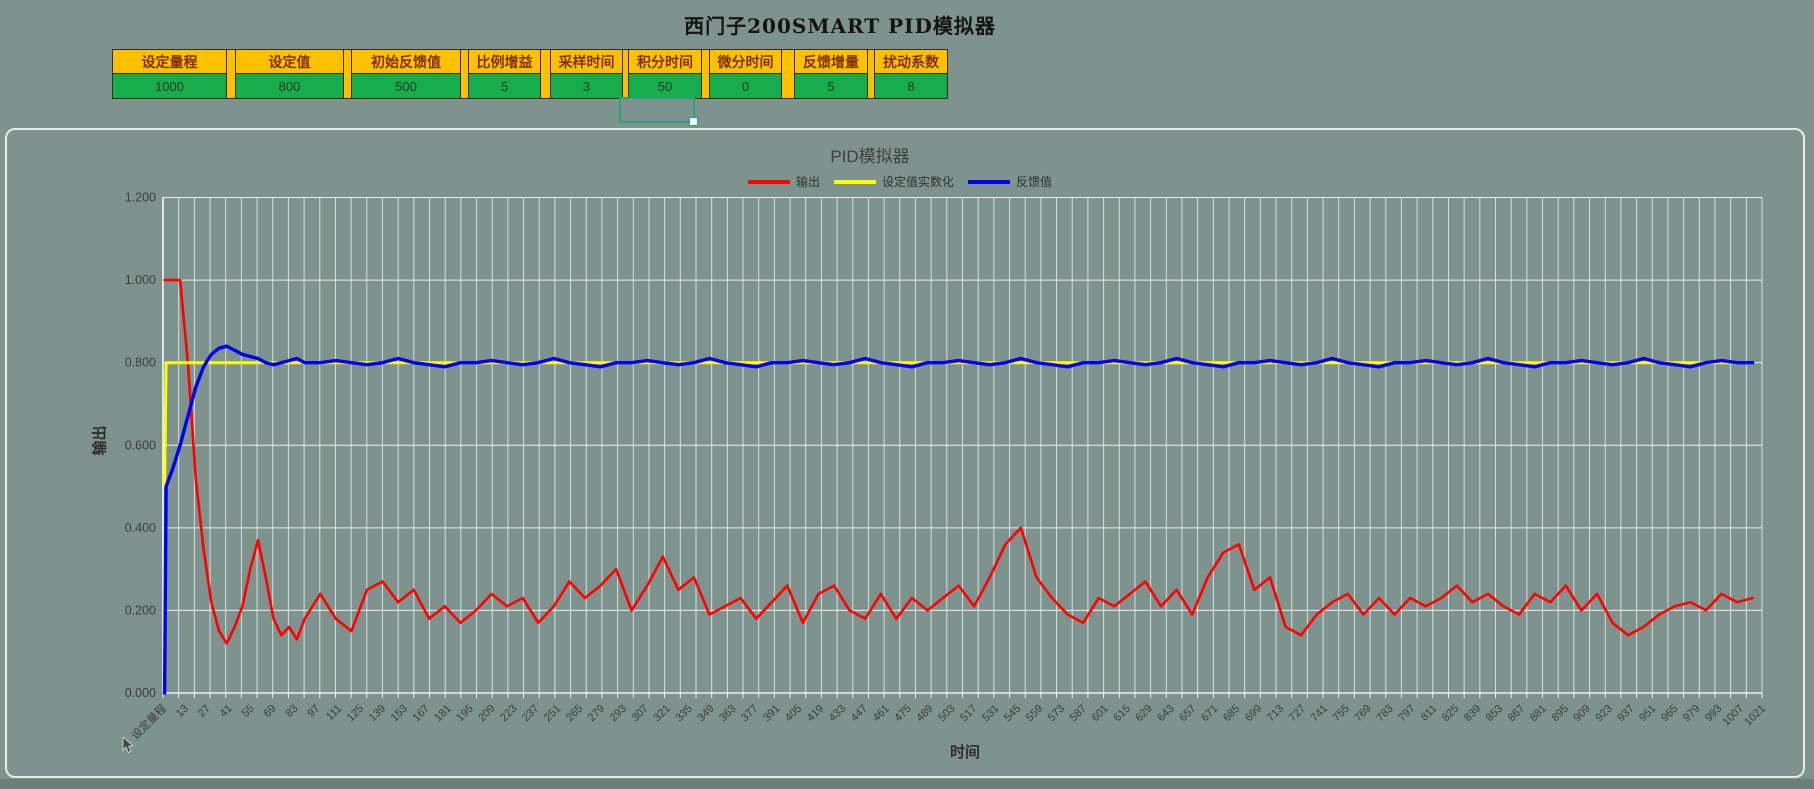  What do you see at coordinates (169, 86) in the screenshot?
I see `cell-value-set-range: 1000` at bounding box center [169, 86].